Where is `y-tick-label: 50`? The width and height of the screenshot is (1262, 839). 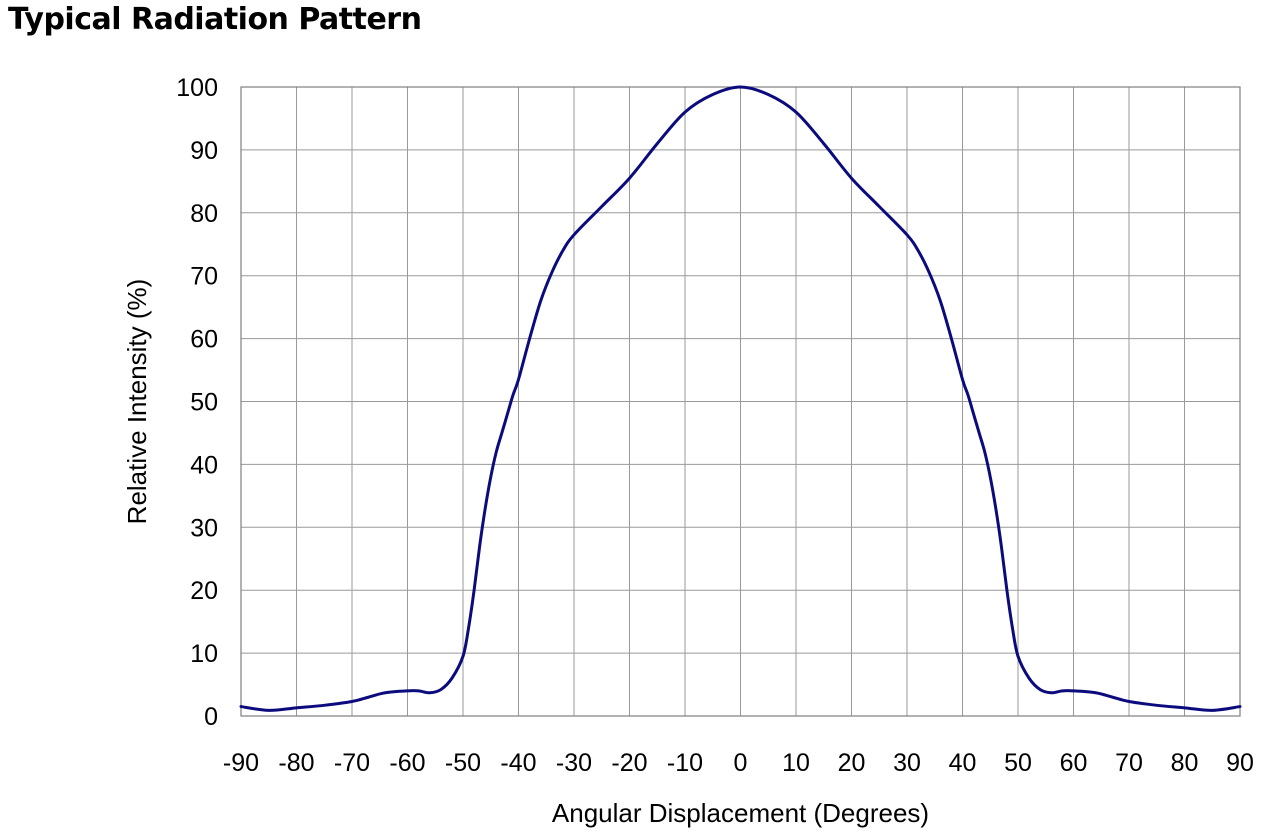
y-tick-label: 50 is located at coordinates (204, 403).